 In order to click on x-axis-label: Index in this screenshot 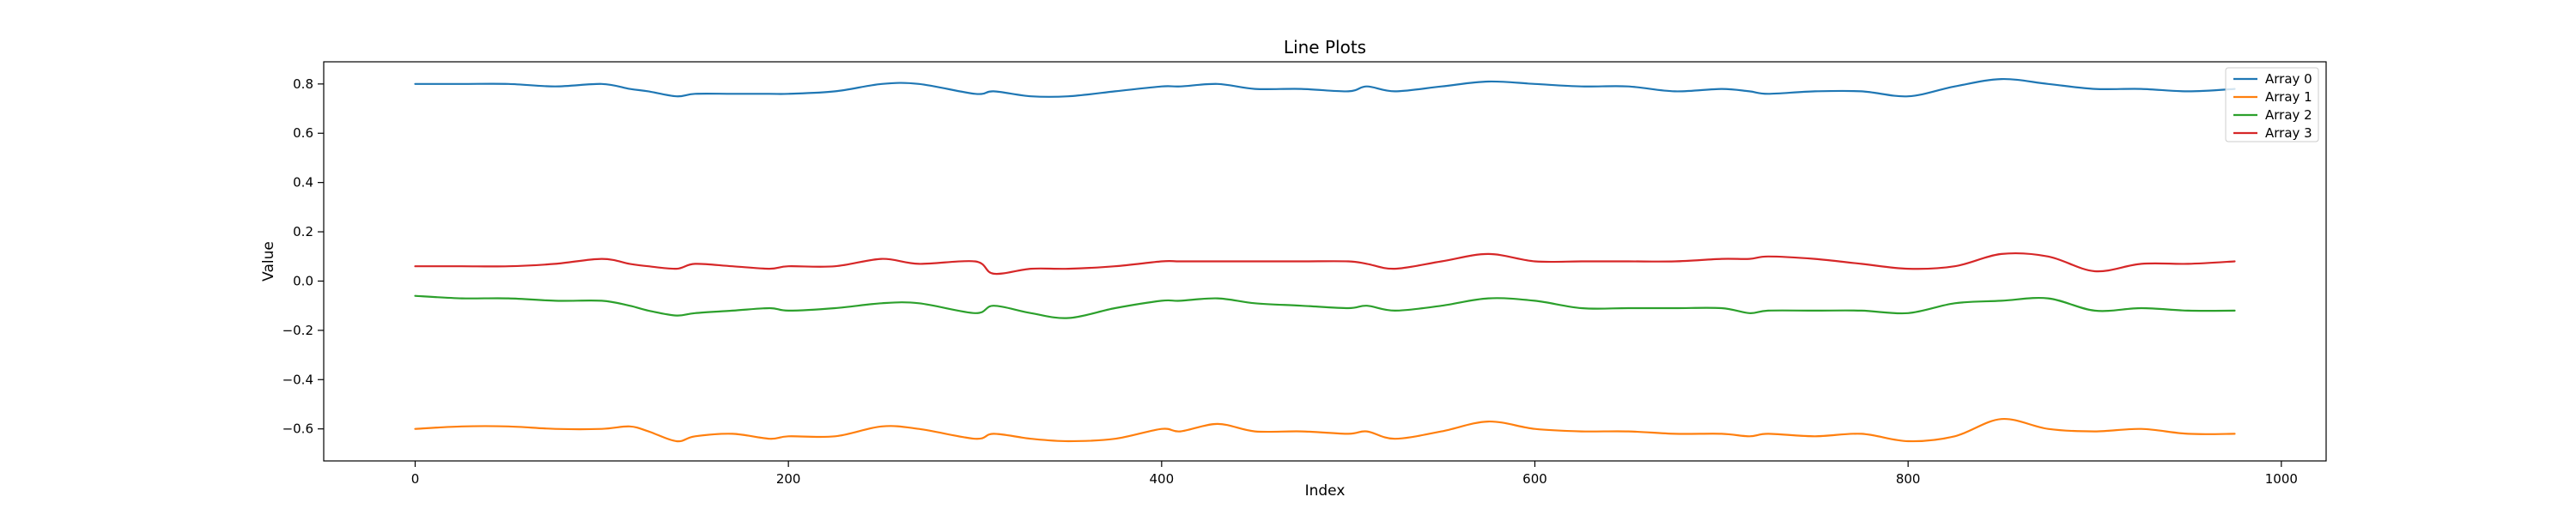, I will do `click(1325, 491)`.